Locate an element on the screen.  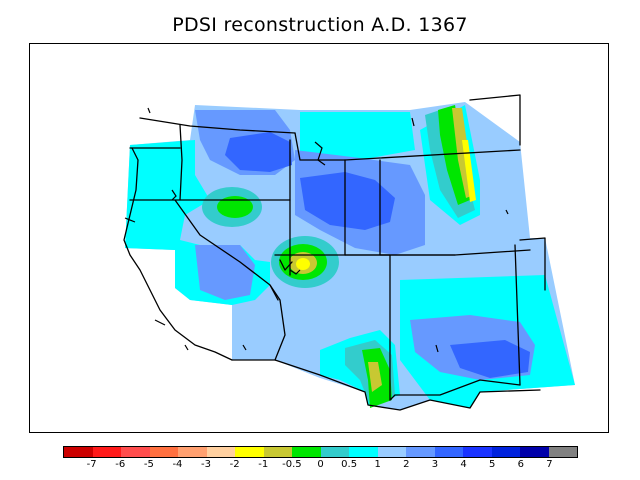
colorbar-labels: -7 -6 -5 -4 -3 -2 -1 -0.5 0 0.5 1 2 3 4 5 6 7 is located at coordinates (320, 466).